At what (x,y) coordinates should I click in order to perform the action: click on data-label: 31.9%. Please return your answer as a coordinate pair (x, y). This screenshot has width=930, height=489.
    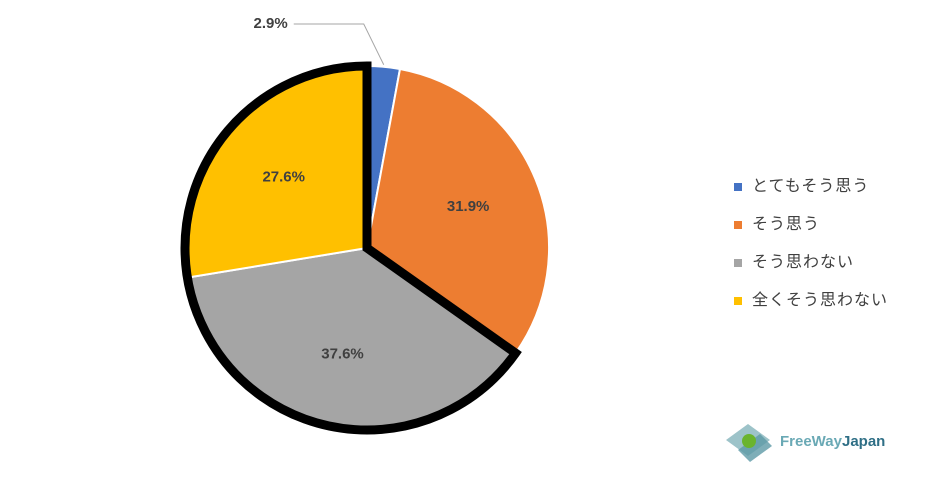
    Looking at the image, I should click on (468, 206).